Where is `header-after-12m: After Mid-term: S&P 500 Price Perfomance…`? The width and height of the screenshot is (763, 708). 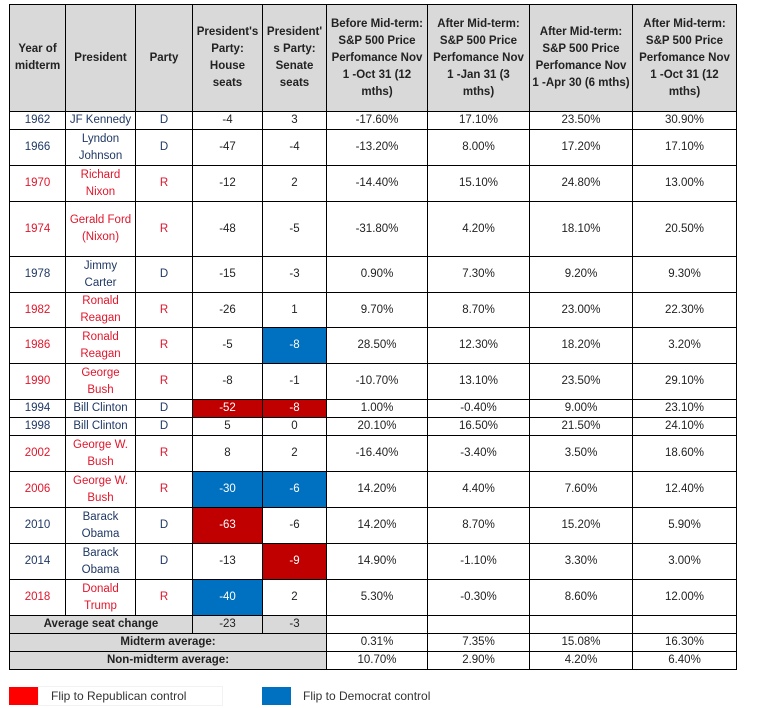 header-after-12m: After Mid-term: S&P 500 Price Perfomance… is located at coordinates (684, 58).